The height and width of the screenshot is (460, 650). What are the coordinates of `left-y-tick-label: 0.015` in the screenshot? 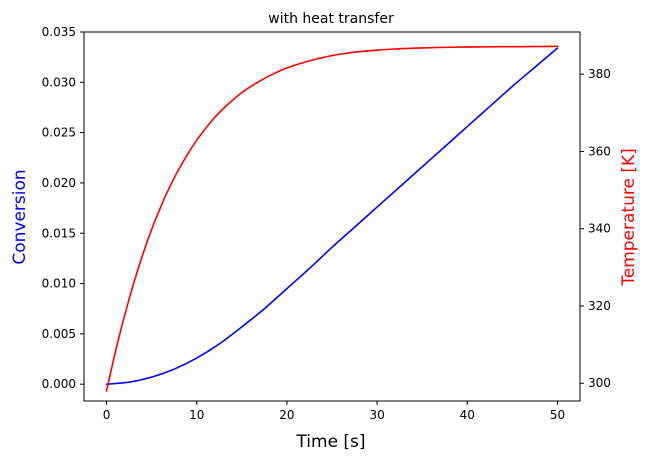 It's located at (59, 233).